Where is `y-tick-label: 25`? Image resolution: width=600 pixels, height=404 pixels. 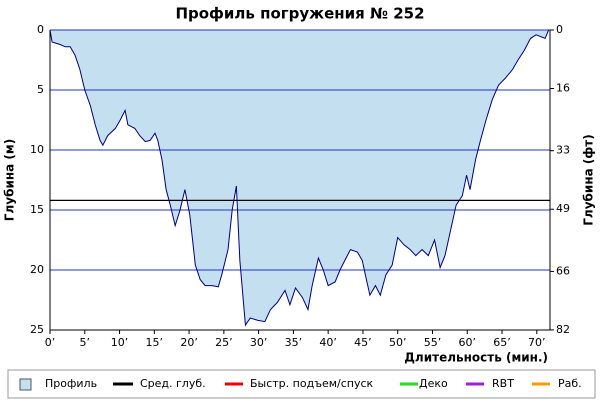
y-tick-label: 25 is located at coordinates (37, 329).